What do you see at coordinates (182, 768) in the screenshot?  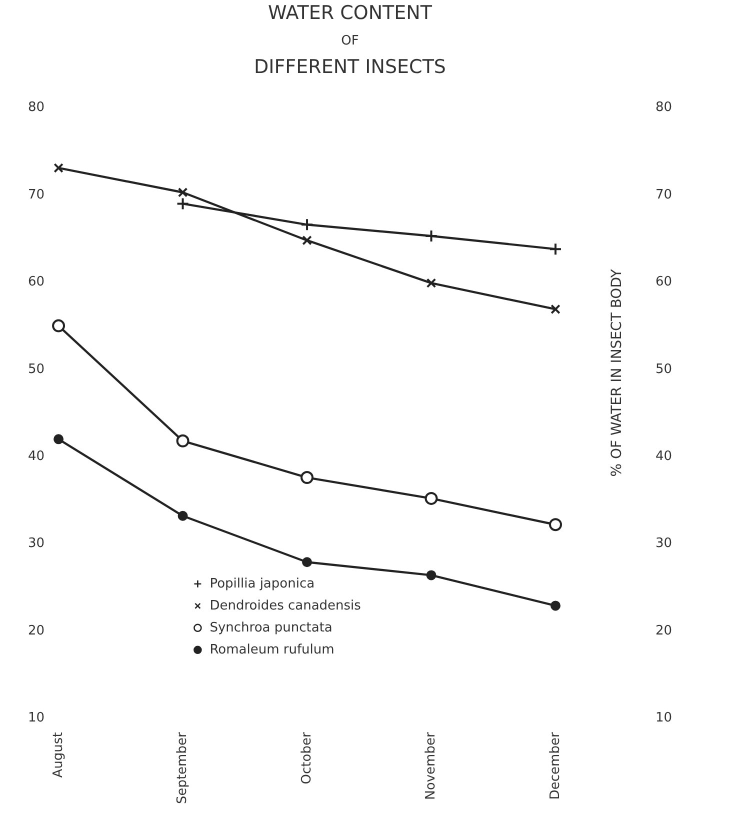 I see `x-tick-label: September` at bounding box center [182, 768].